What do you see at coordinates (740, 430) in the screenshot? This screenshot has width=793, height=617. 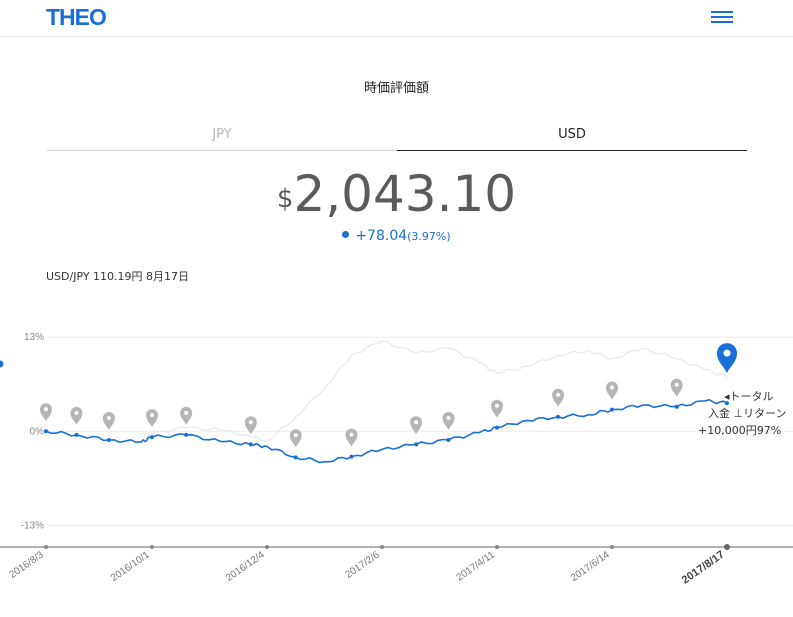 I see `legend-values: +10,000円97%` at bounding box center [740, 430].